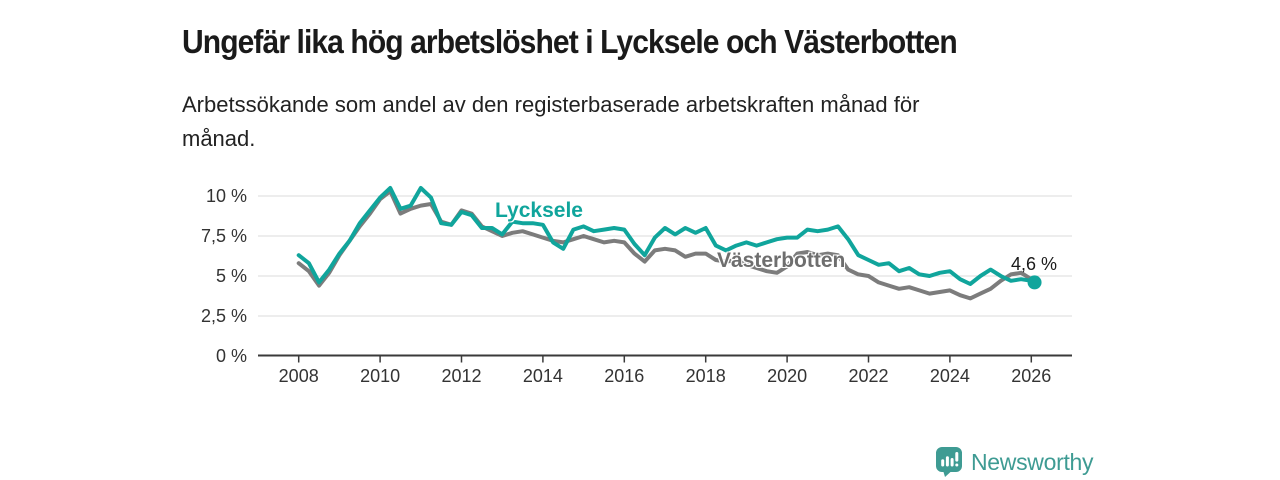 The image size is (1280, 480). What do you see at coordinates (1034, 282) in the screenshot?
I see `latest-value-dot` at bounding box center [1034, 282].